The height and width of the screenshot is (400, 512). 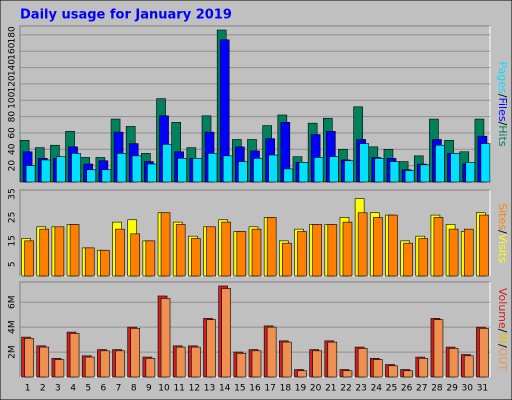 What do you see at coordinates (391, 389) in the screenshot?
I see `x-tick-label: 25` at bounding box center [391, 389].